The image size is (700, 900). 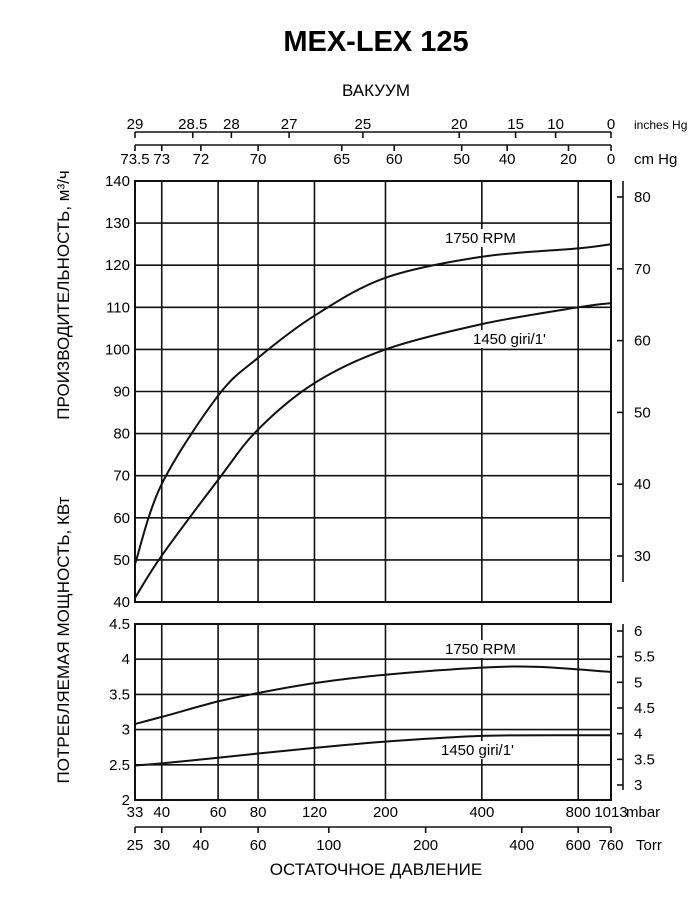 I want to click on y-axis-label-capacity: ПРОИЗВОДИТЕЛЬНОСТЬ, м³/ч, so click(x=63, y=294).